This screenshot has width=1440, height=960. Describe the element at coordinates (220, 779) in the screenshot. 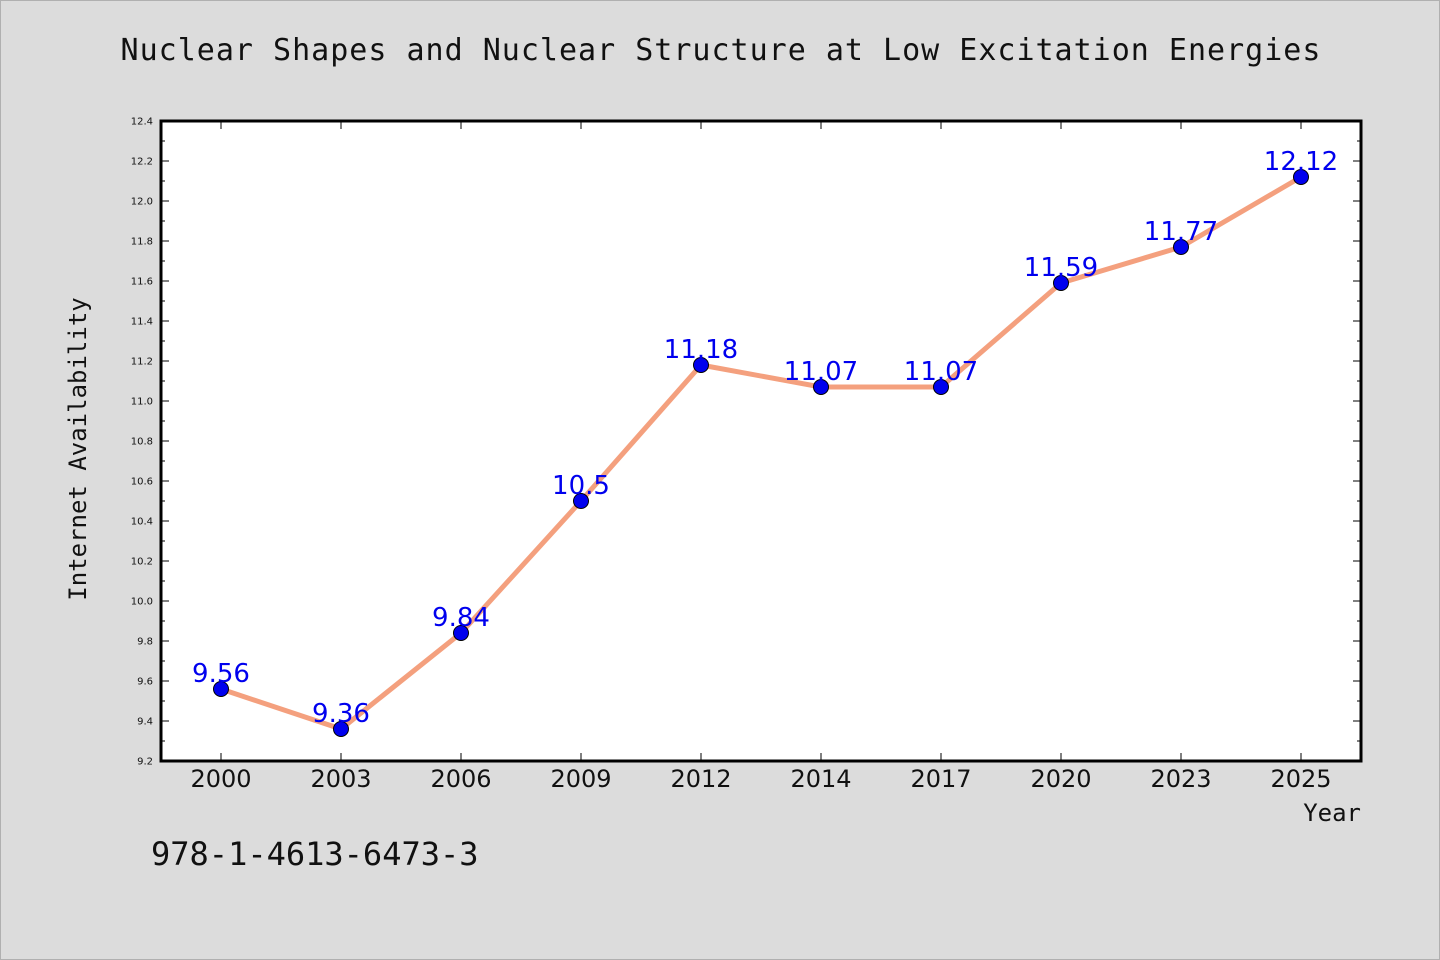

I see `x-tick-label: 2000` at that location.